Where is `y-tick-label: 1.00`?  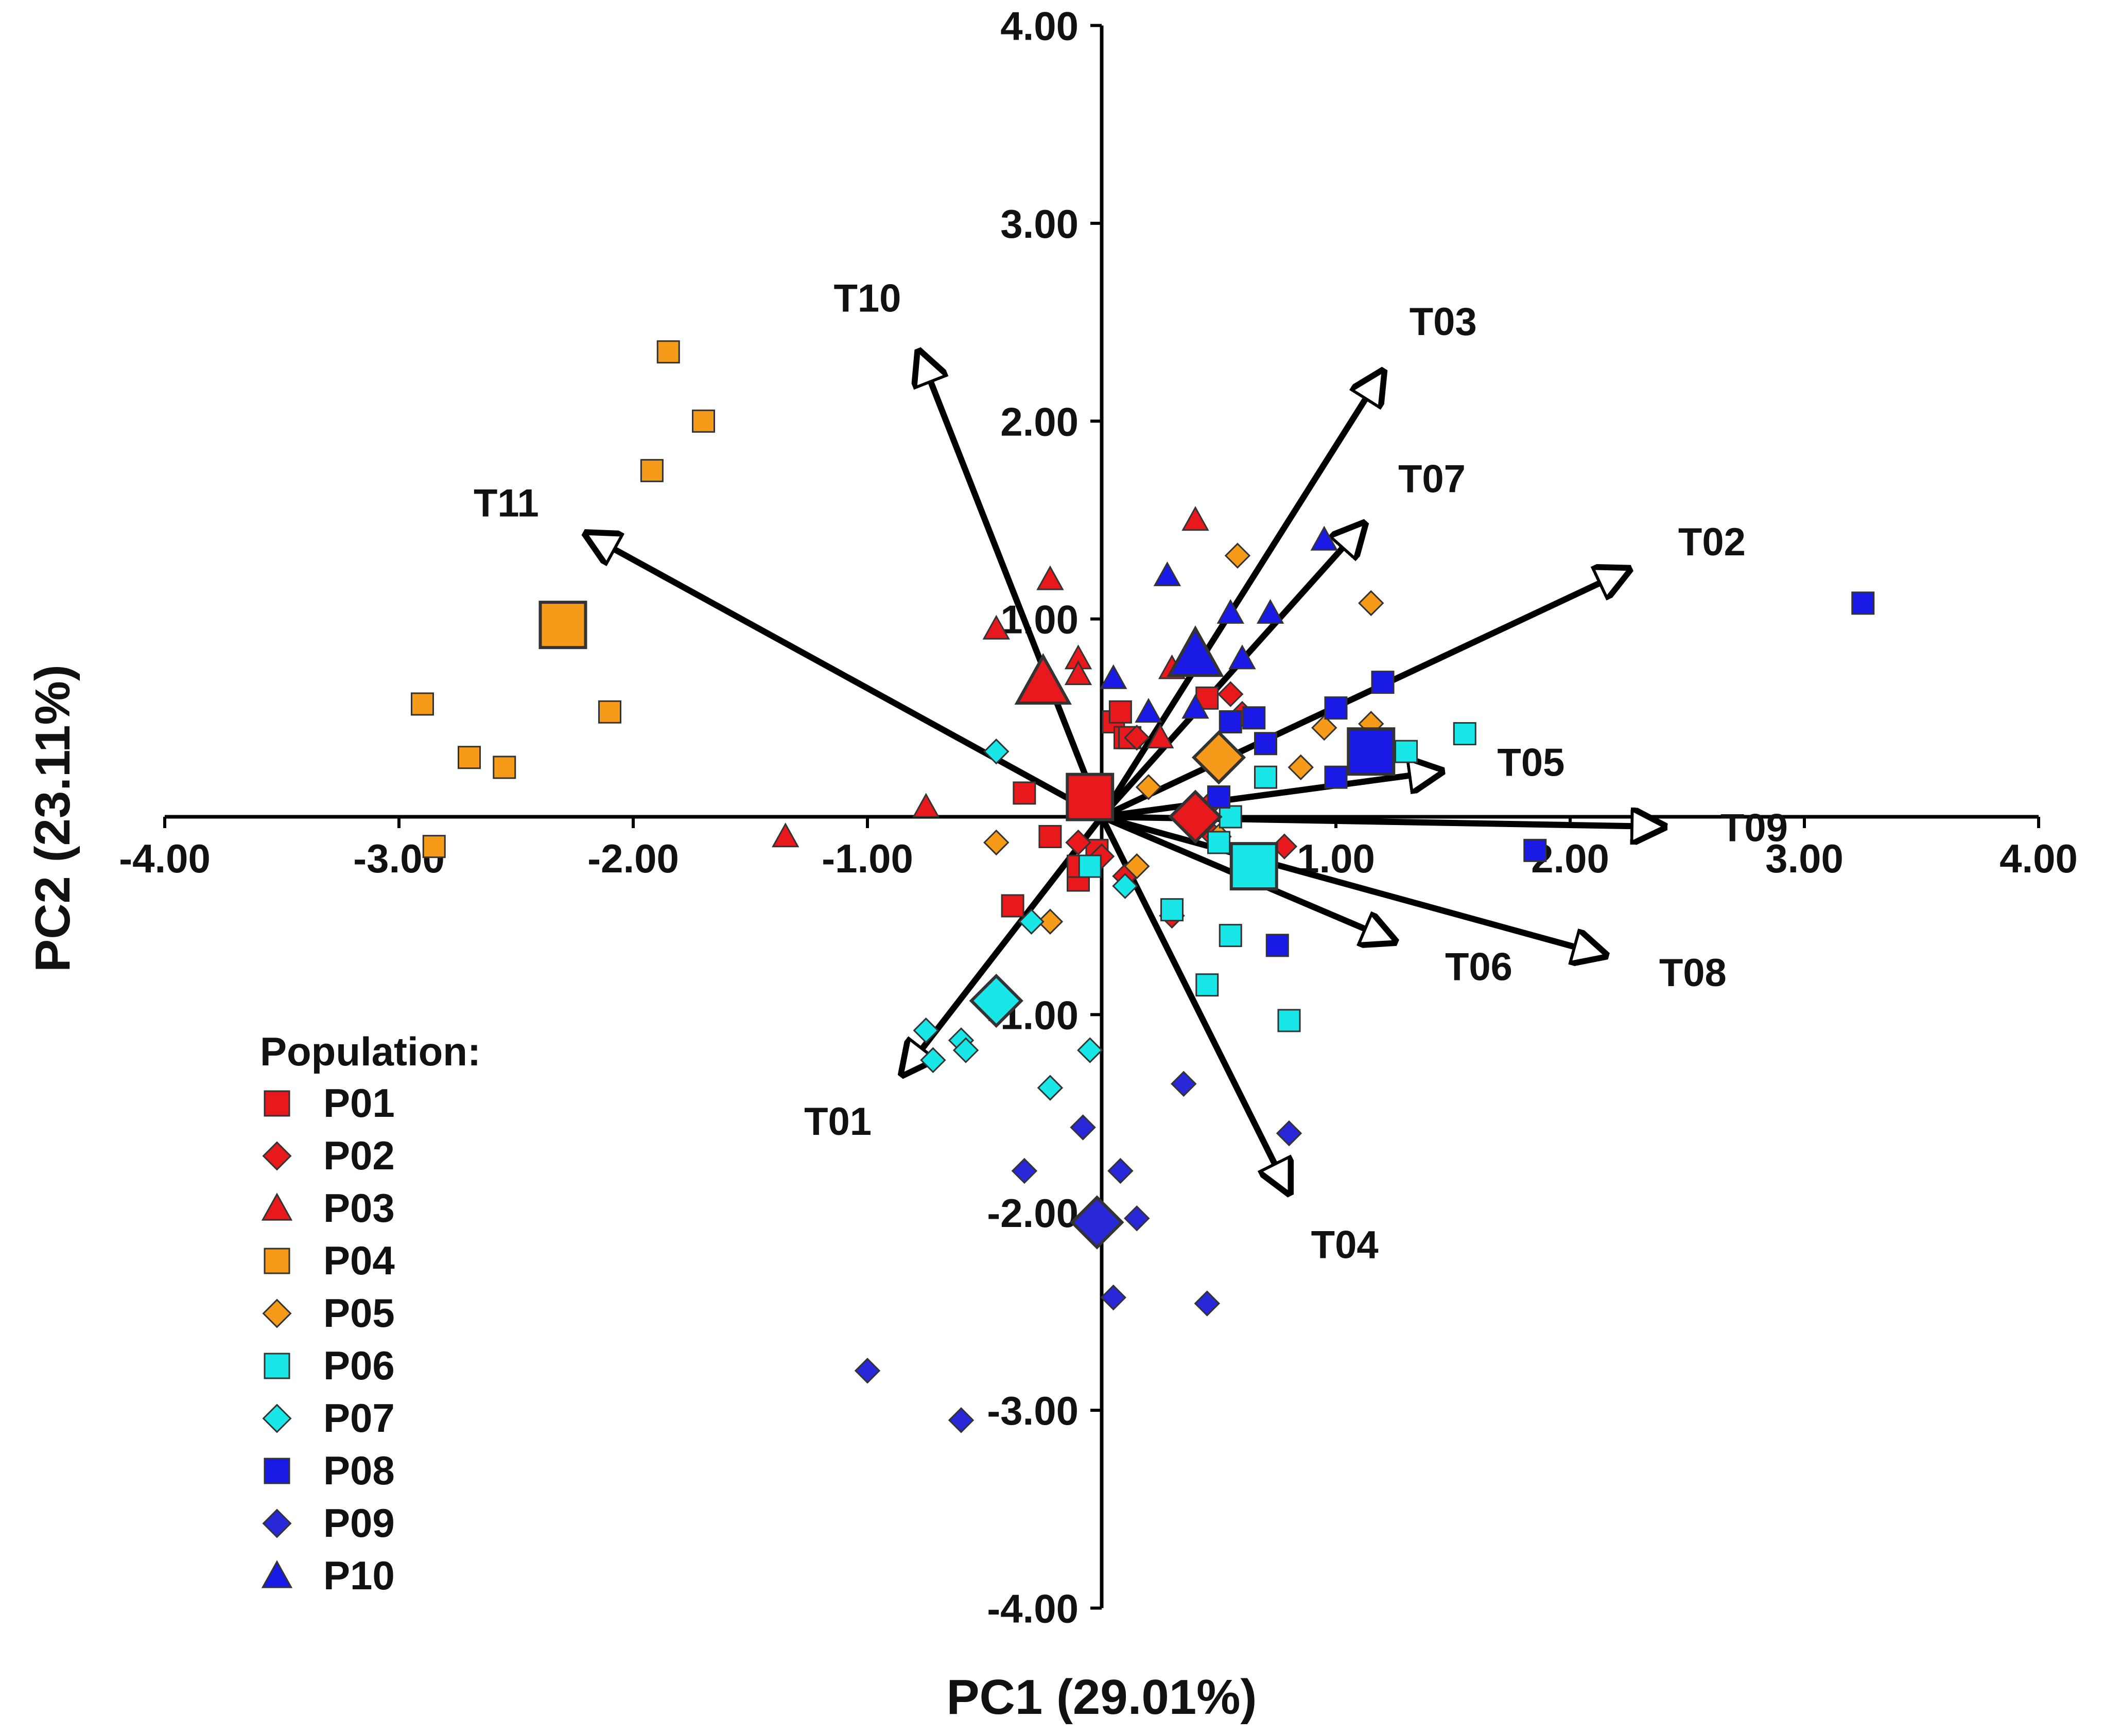
y-tick-label: 1.00 is located at coordinates (1039, 619).